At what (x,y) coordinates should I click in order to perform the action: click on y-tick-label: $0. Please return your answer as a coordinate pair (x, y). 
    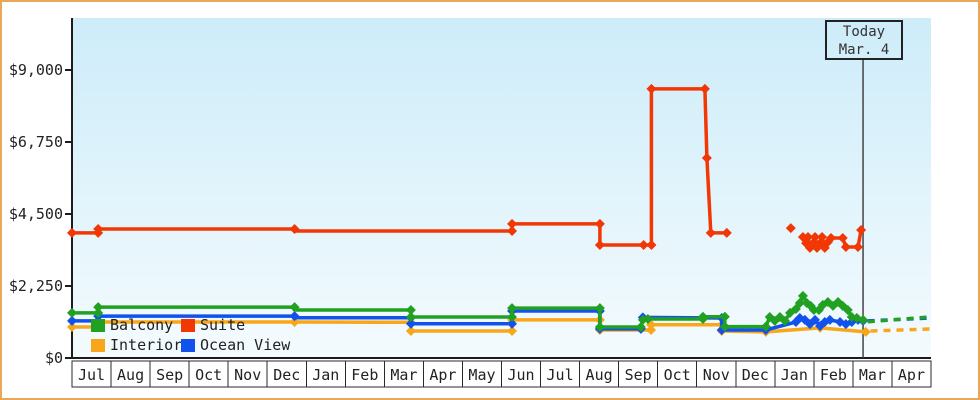
    Looking at the image, I should click on (54, 358).